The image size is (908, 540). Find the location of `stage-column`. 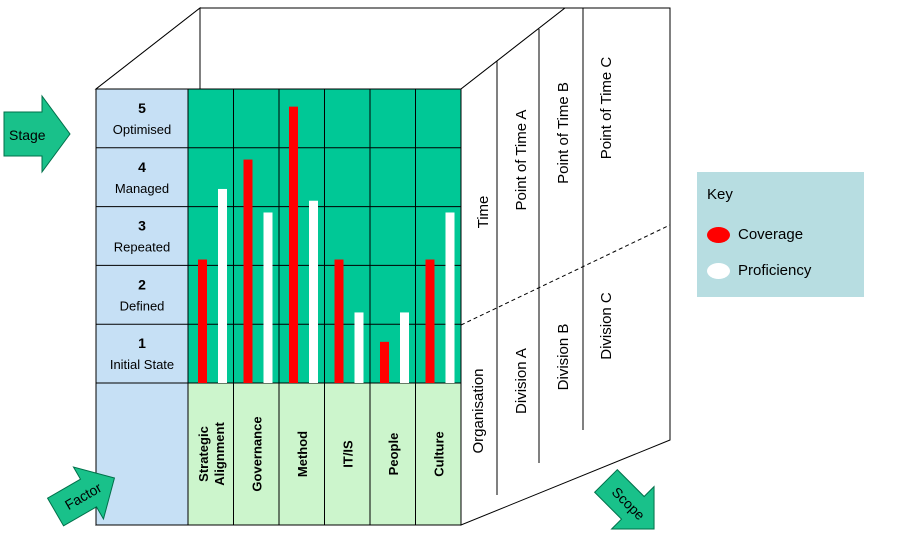

stage-column is located at coordinates (142, 236).